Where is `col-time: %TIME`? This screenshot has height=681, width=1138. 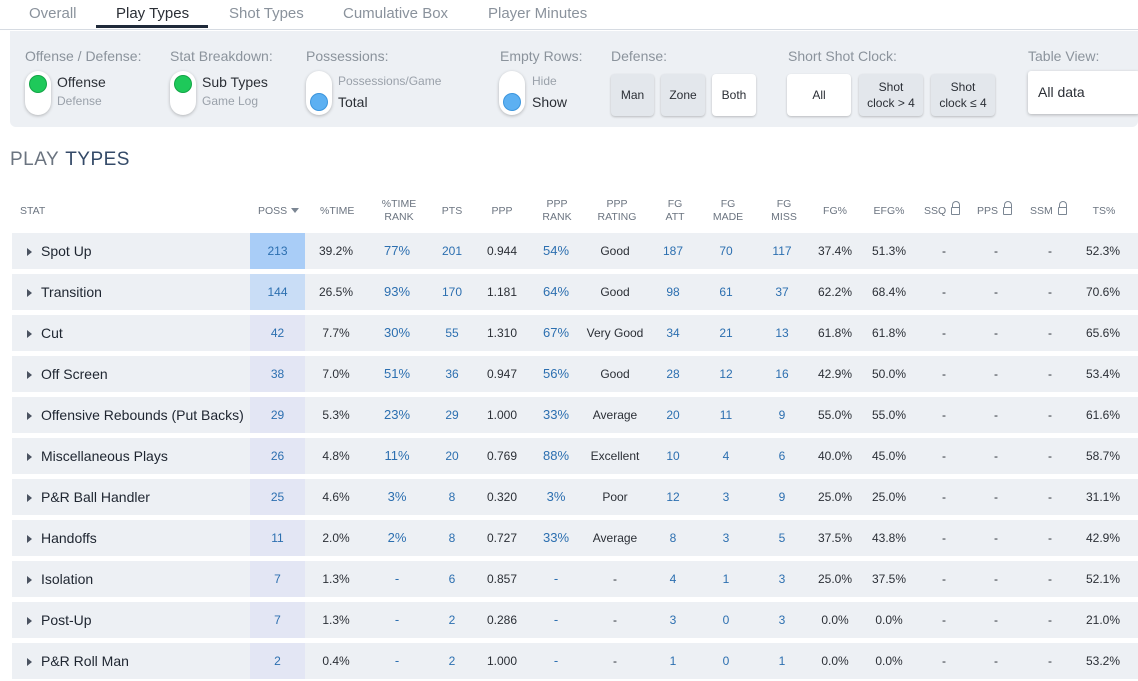
col-time: %TIME is located at coordinates (337, 211).